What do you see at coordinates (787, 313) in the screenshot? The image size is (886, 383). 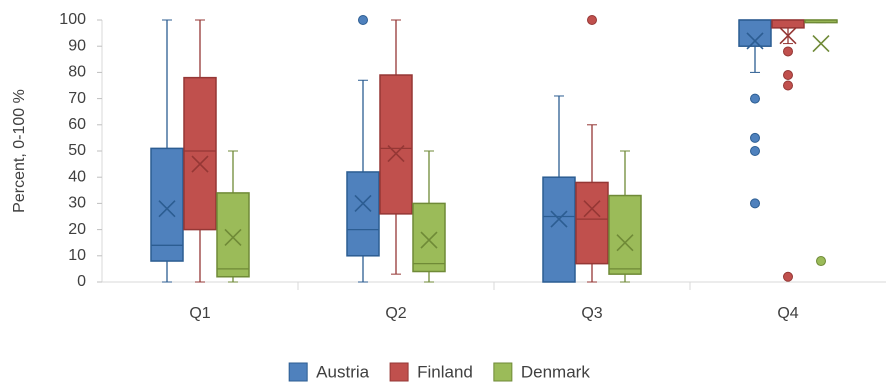 I see `x-tick-label: Q4` at bounding box center [787, 313].